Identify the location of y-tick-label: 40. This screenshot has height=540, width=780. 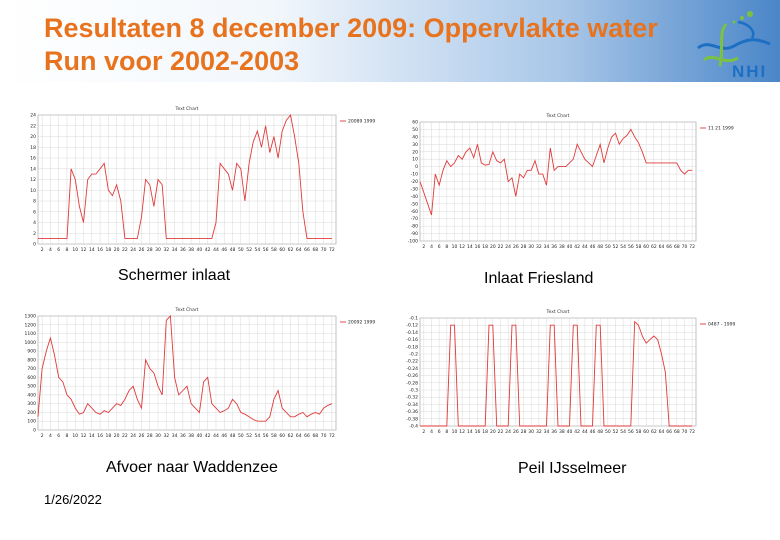
(415, 137).